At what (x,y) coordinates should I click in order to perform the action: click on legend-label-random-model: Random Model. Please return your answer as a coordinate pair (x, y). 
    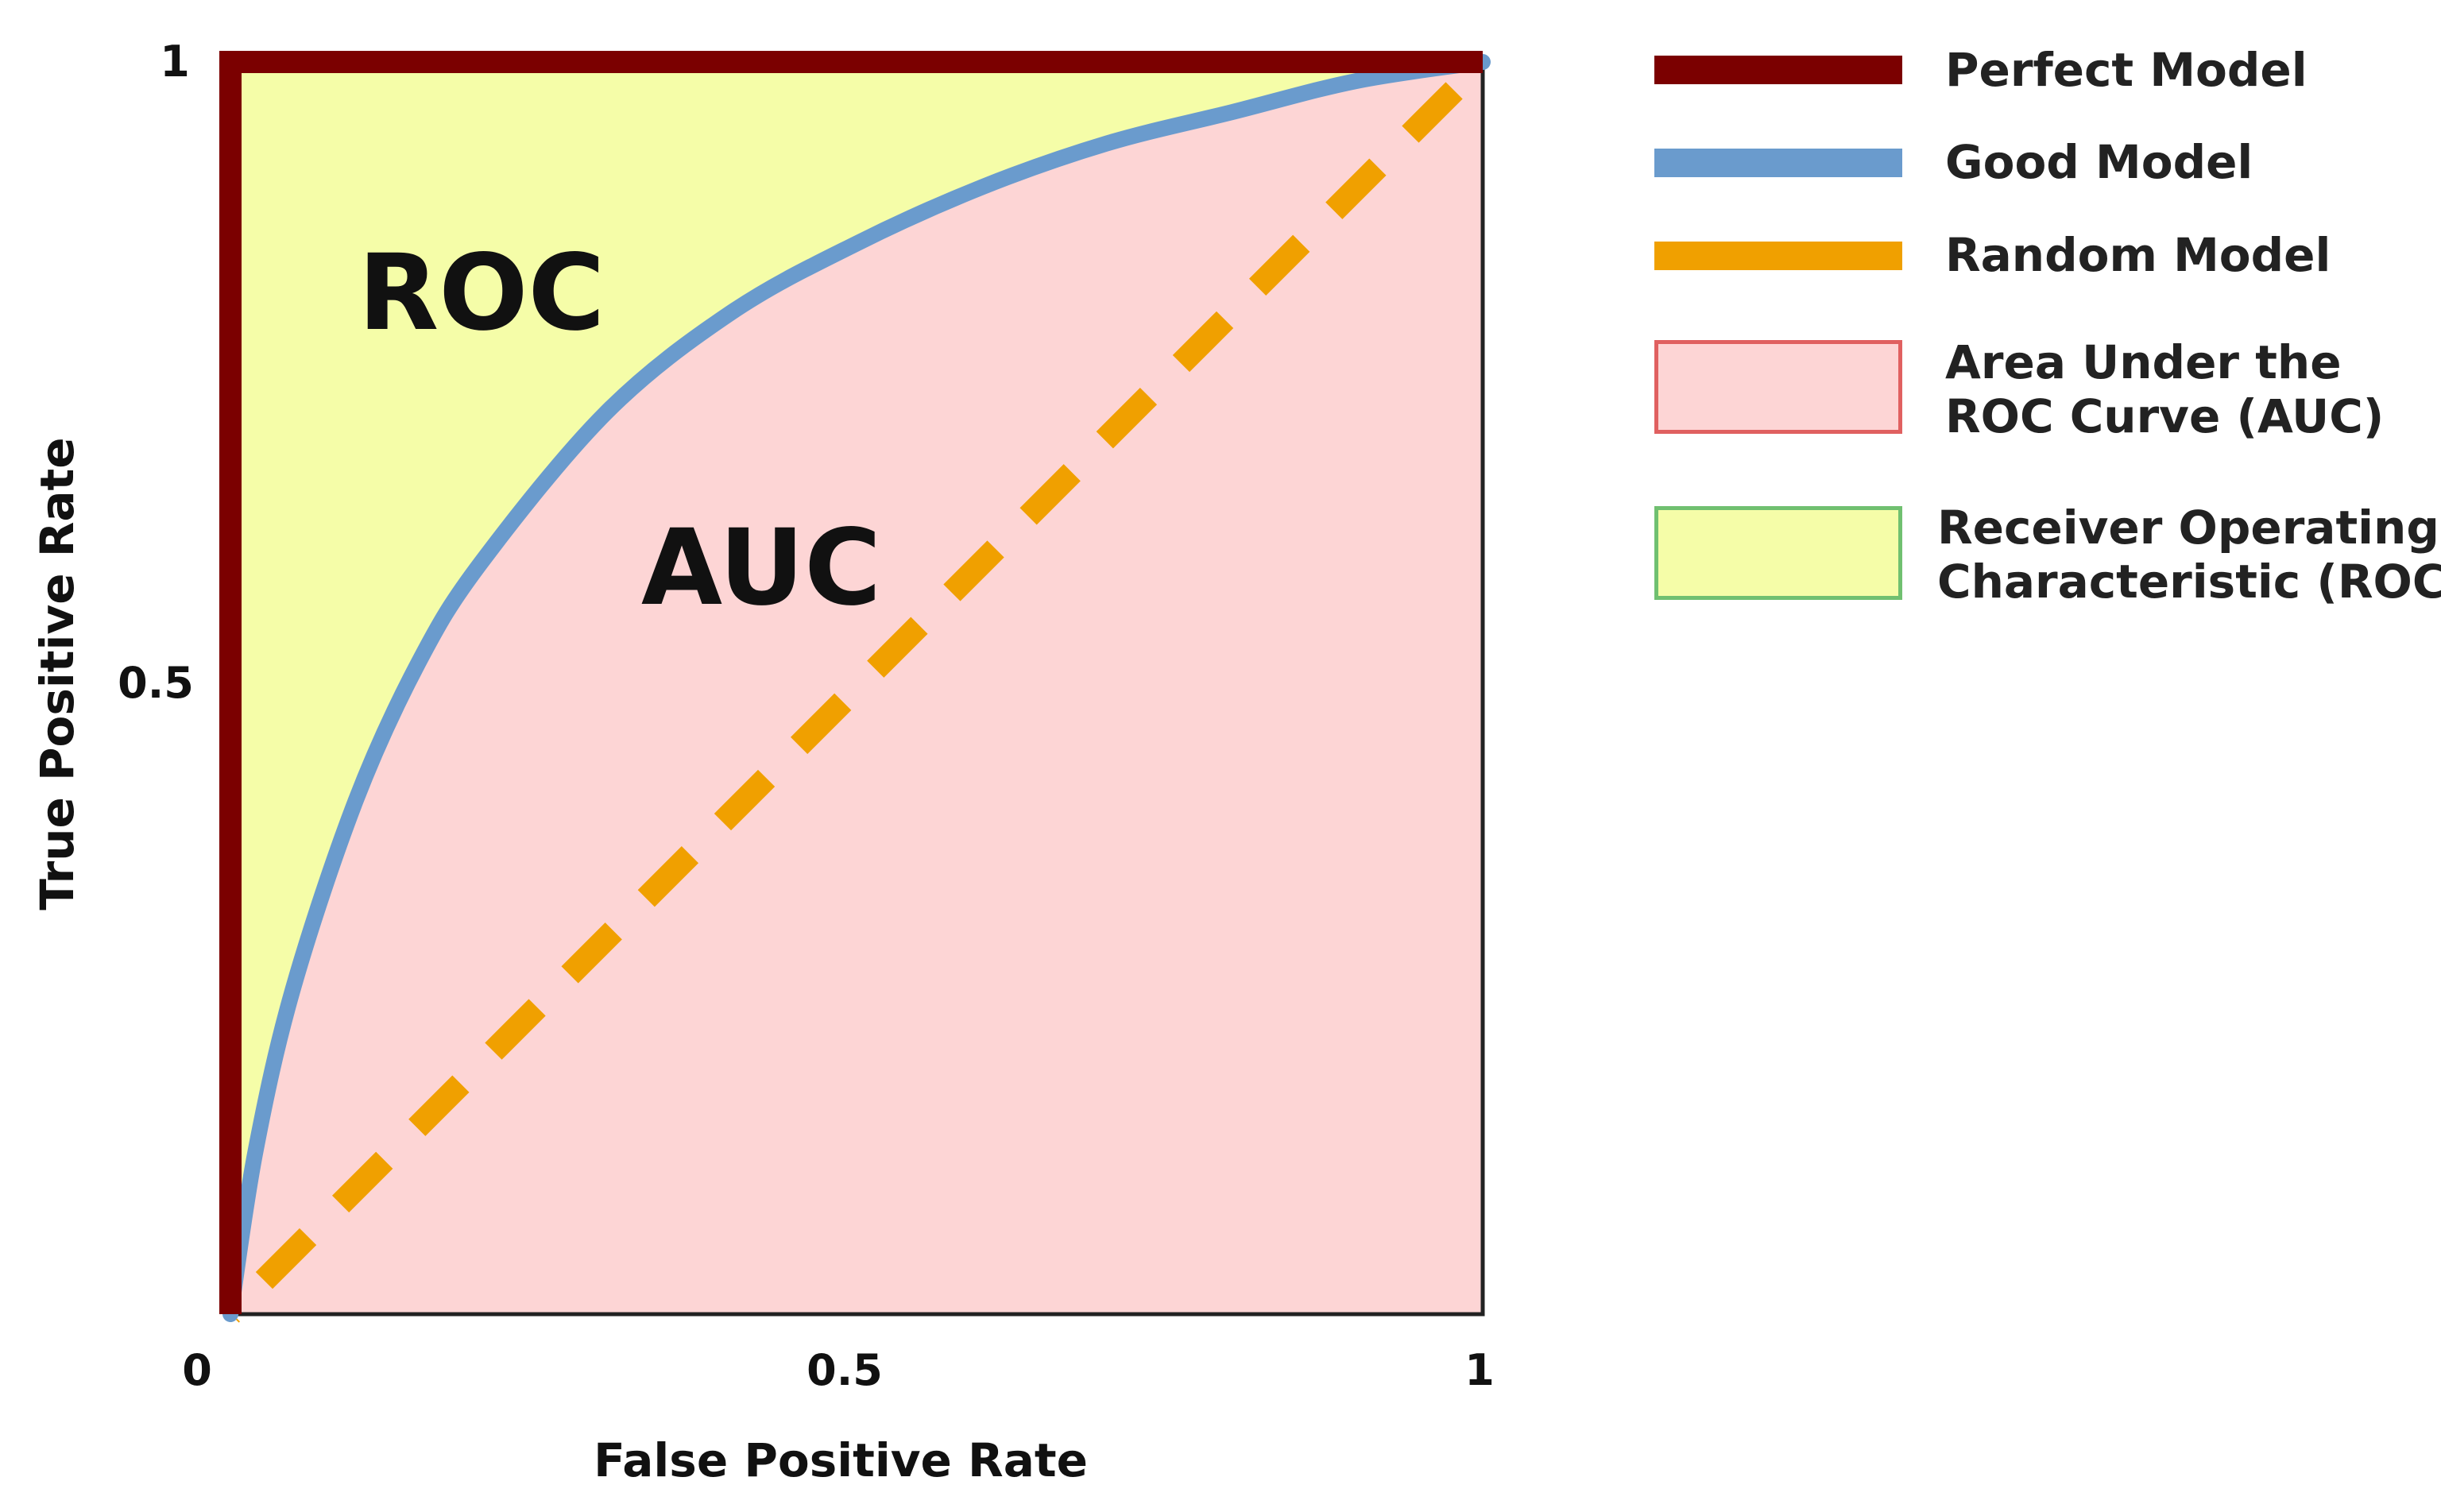
    Looking at the image, I should click on (2138, 255).